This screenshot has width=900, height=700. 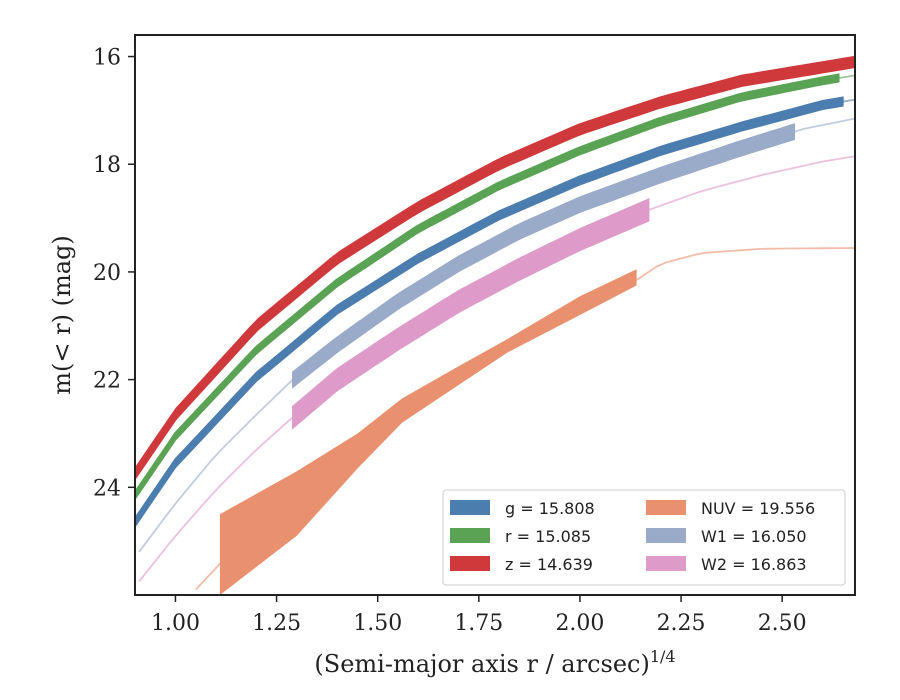 I want to click on legend-box, so click(x=644, y=537).